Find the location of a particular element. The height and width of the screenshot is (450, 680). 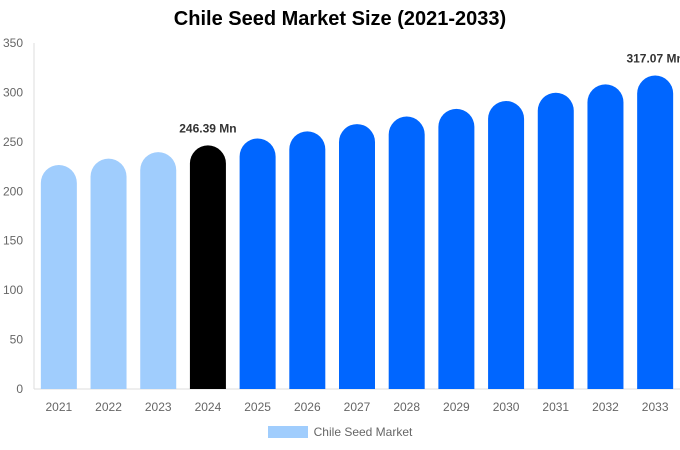

data-label-2024: 246.39 Mn is located at coordinates (207, 128).